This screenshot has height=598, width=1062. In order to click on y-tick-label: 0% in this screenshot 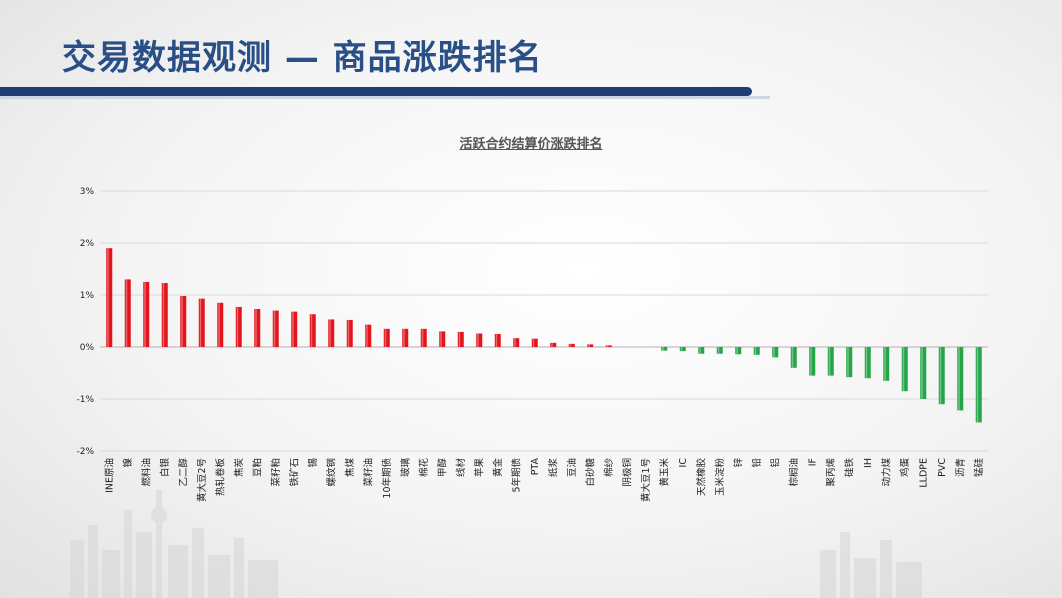, I will do `click(87, 348)`.